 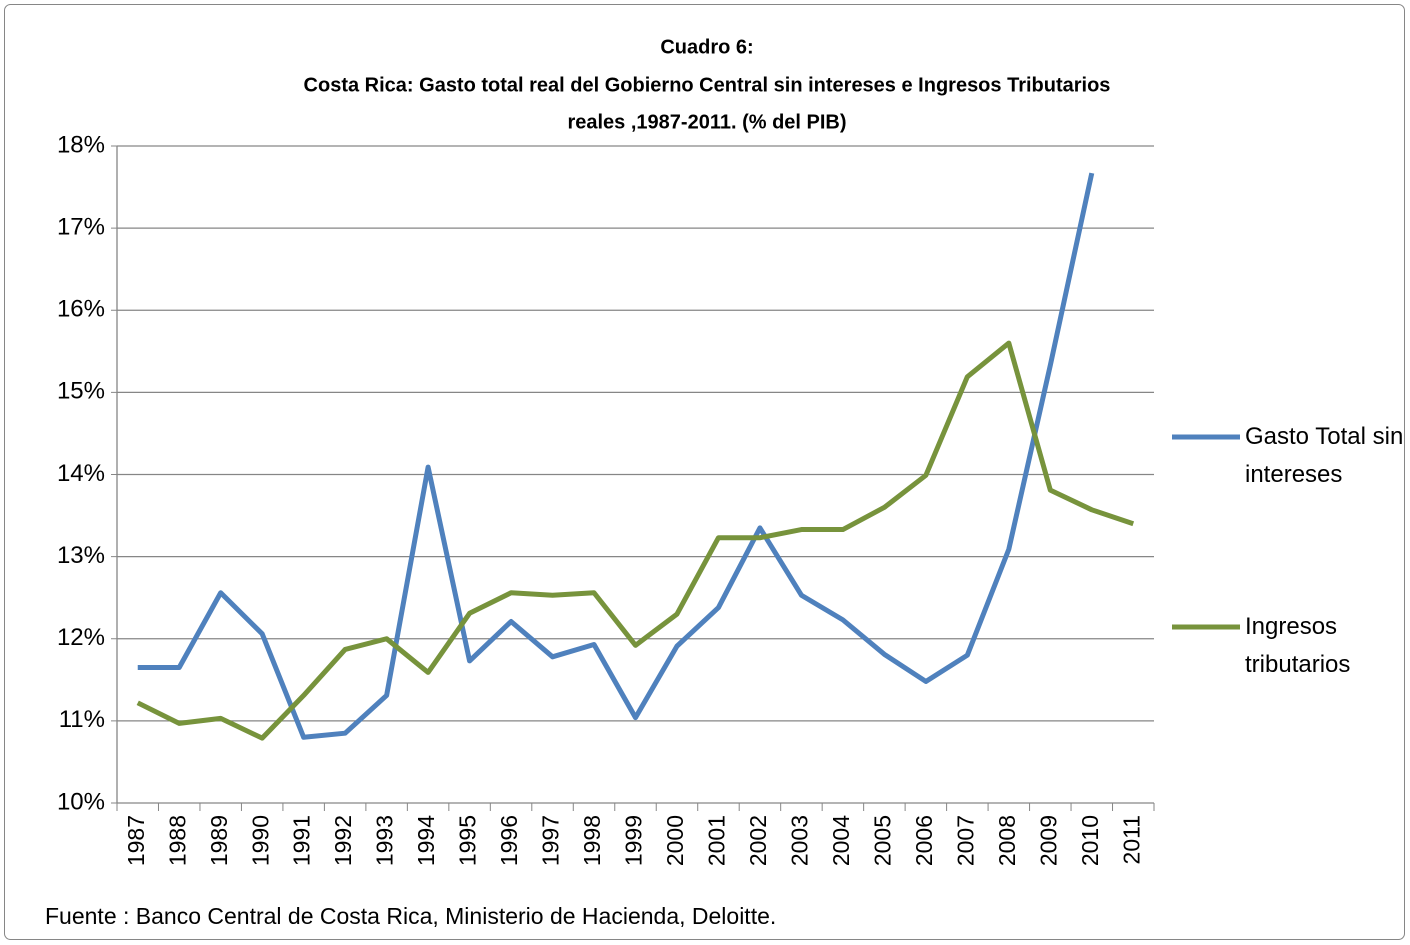 I want to click on x-tick-label: 1999, so click(x=634, y=840).